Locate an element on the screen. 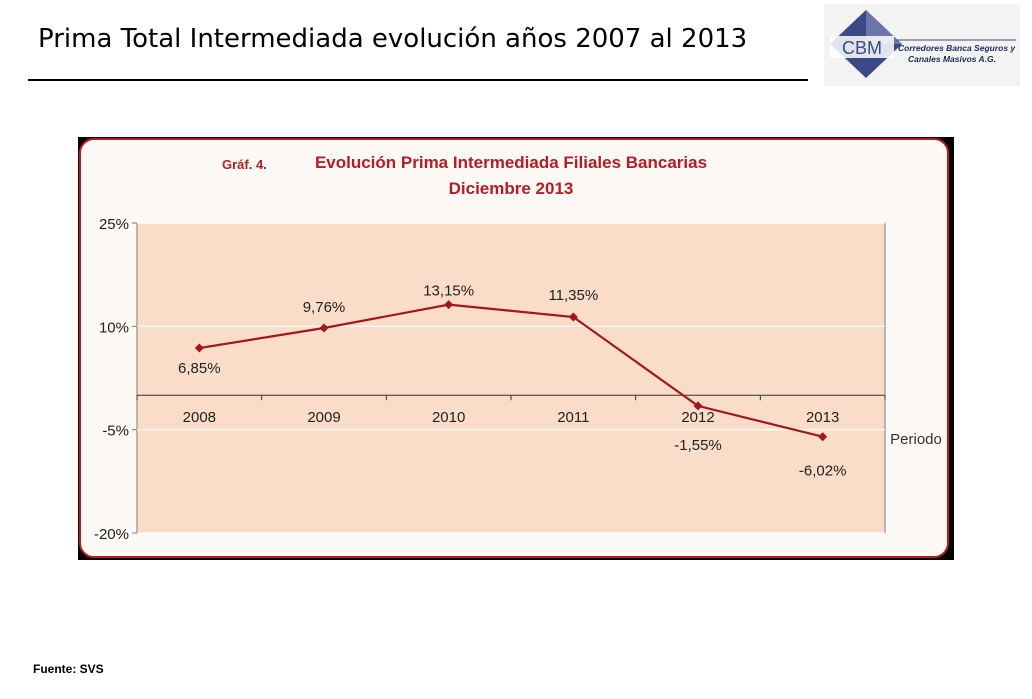 The image size is (1032, 699). data-label: -6,02% is located at coordinates (823, 471).